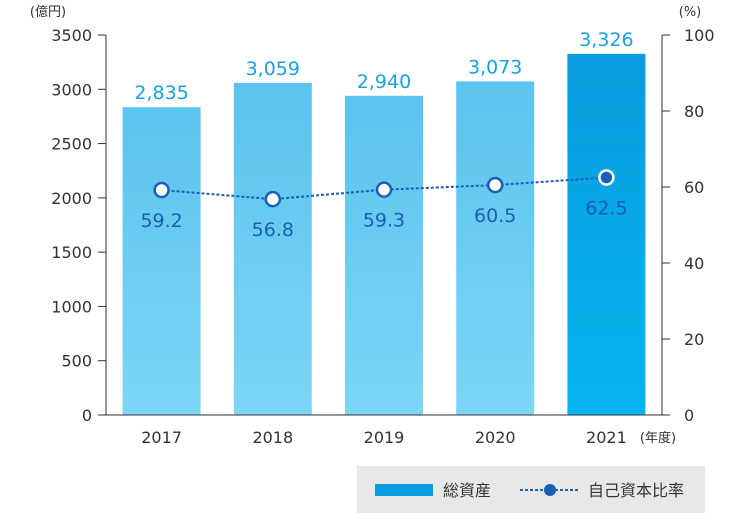  What do you see at coordinates (161, 93) in the screenshot?
I see `bar-value-label: 2,835` at bounding box center [161, 93].